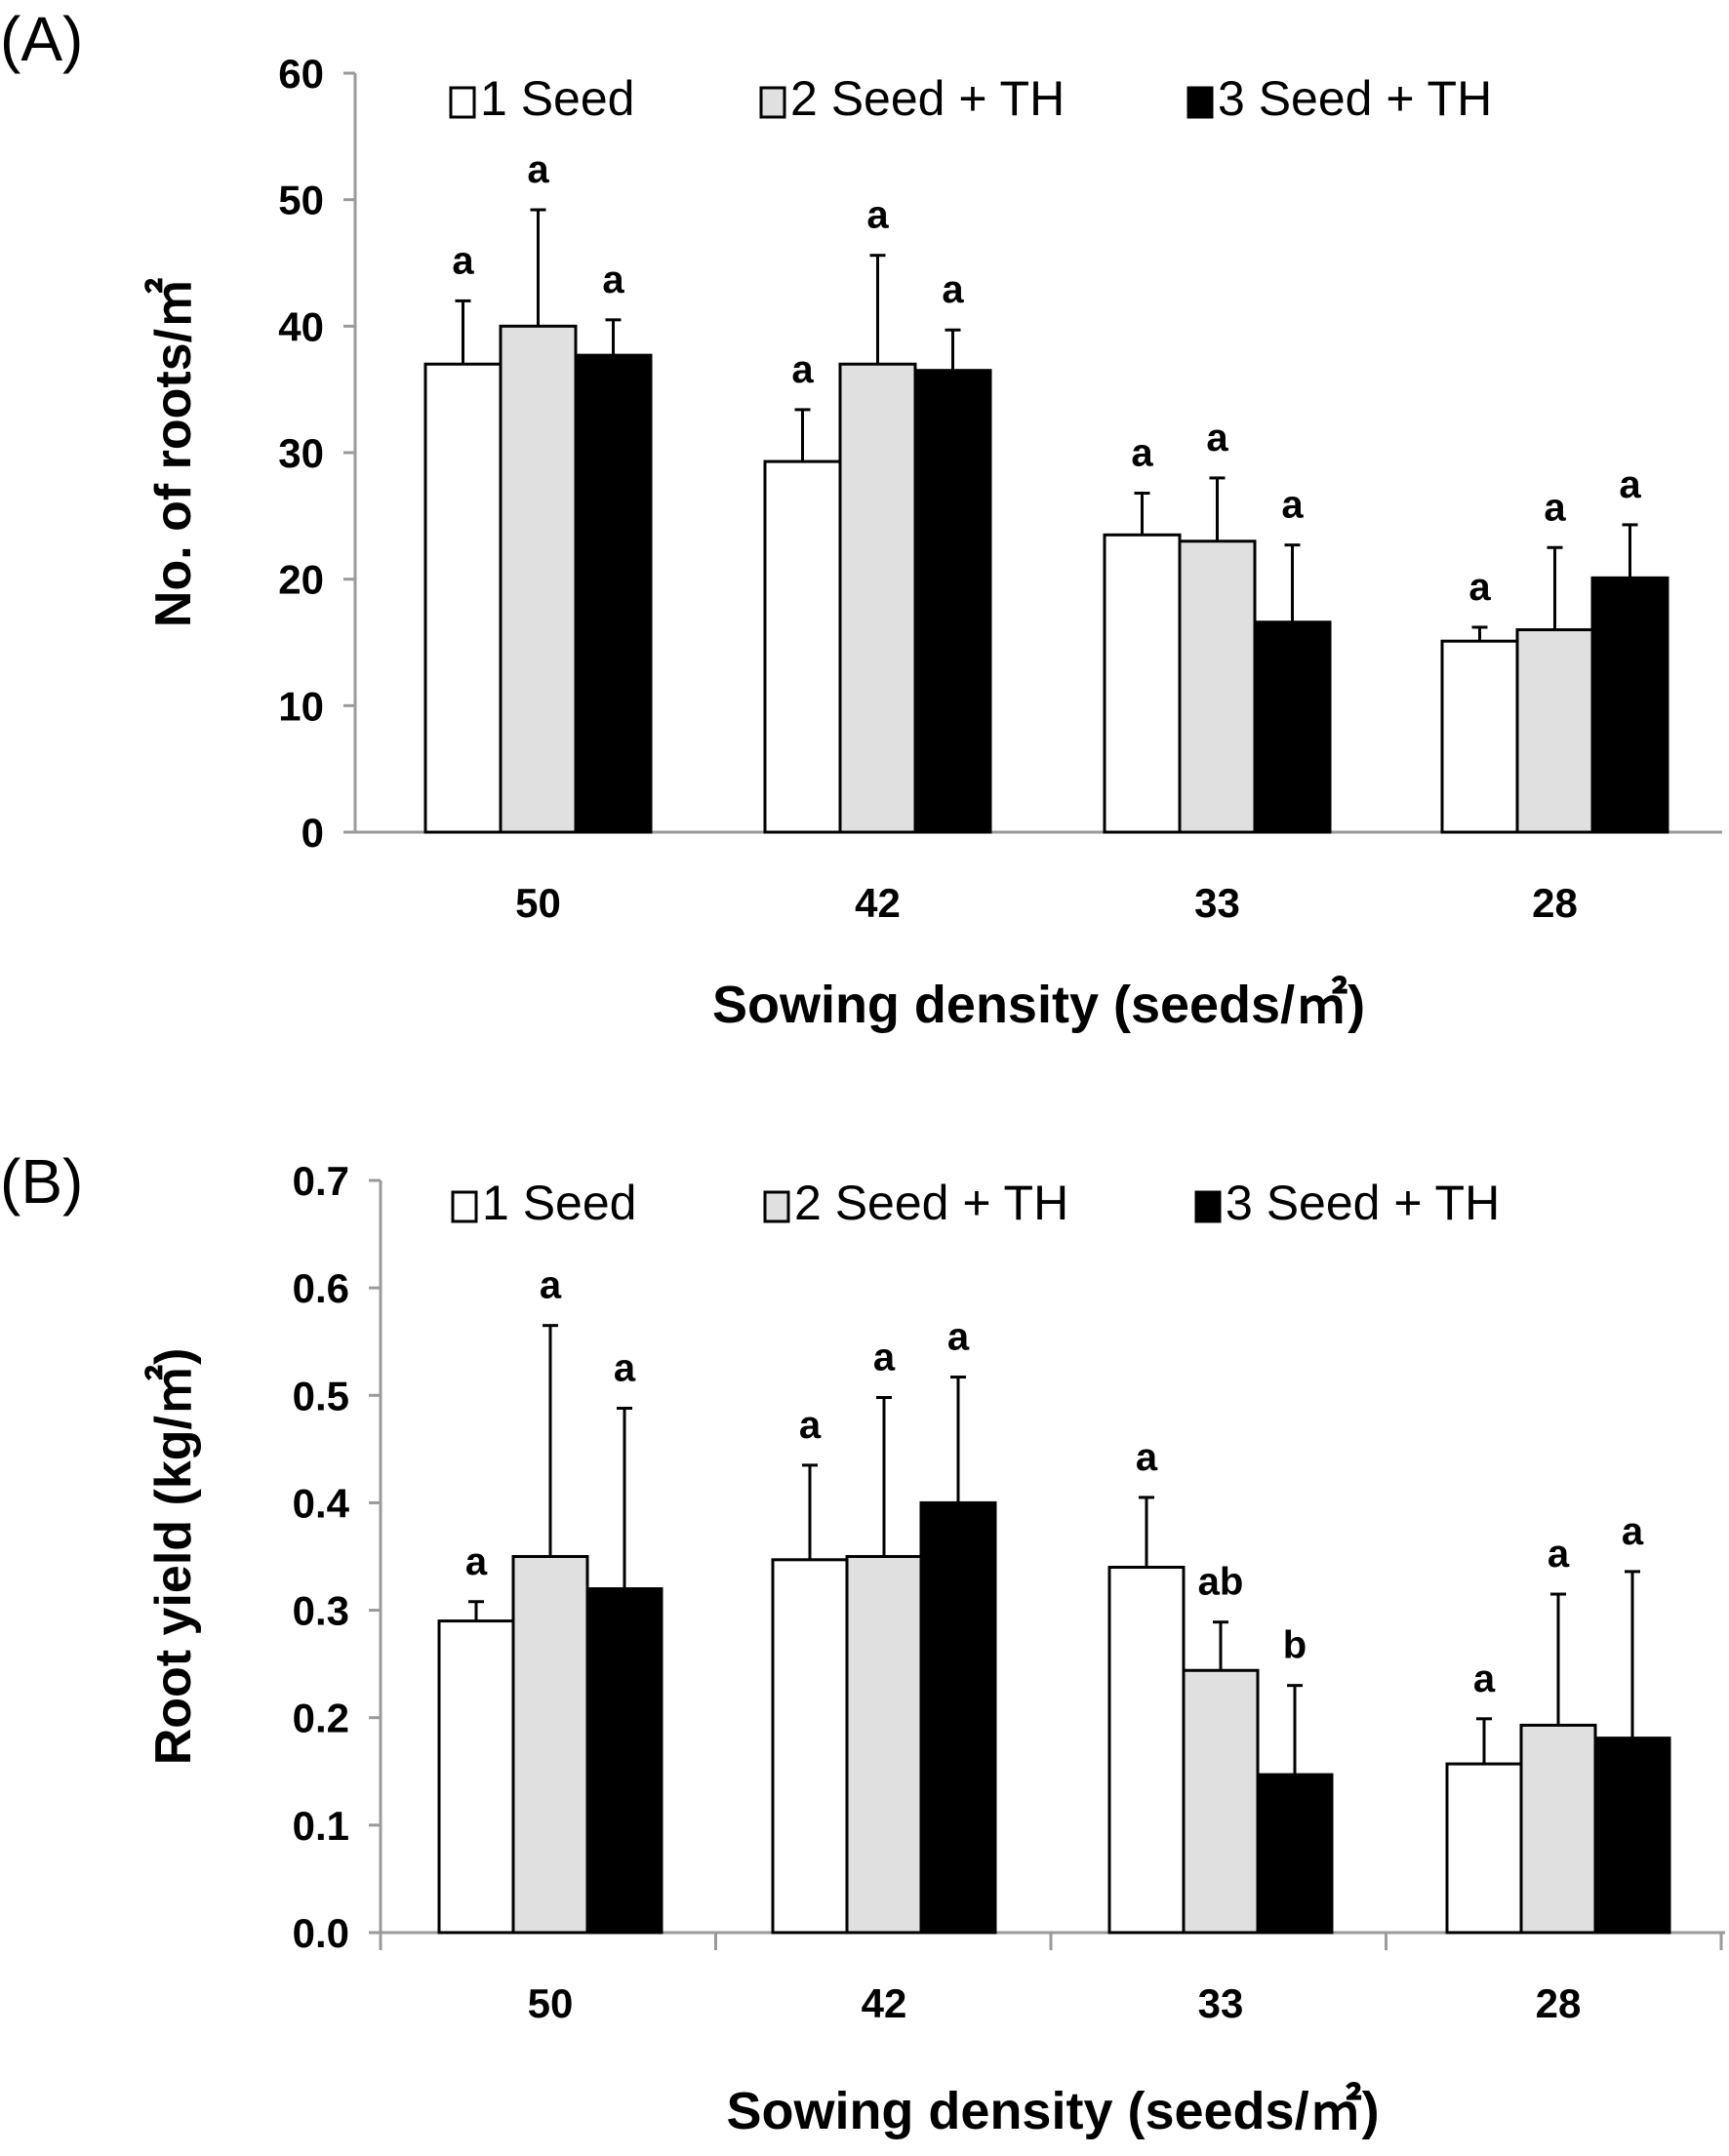 The image size is (1729, 2156). I want to click on y-tick-label: 0.6, so click(321, 1288).